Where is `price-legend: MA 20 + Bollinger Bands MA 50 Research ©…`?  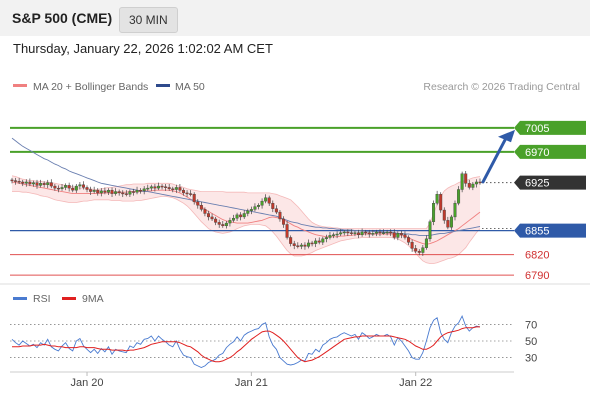 price-legend: MA 20 + Bollinger Bands MA 50 Research ©… is located at coordinates (296, 87).